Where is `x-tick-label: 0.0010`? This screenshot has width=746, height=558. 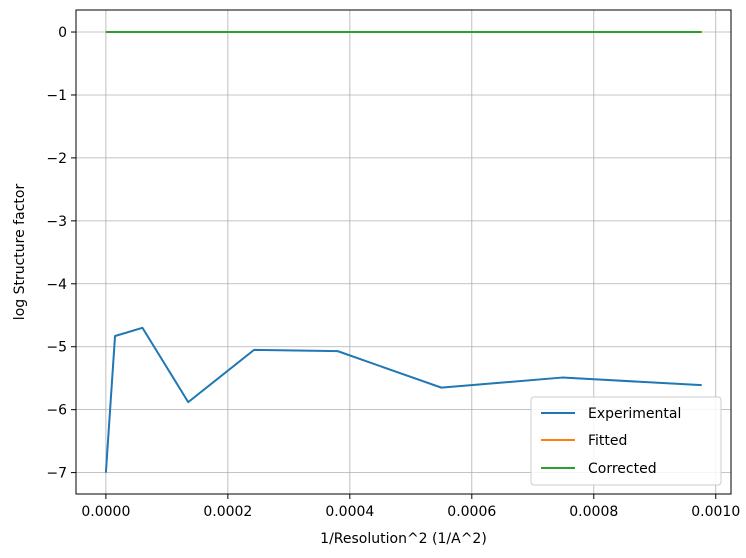
x-tick-label: 0.0010 is located at coordinates (715, 512).